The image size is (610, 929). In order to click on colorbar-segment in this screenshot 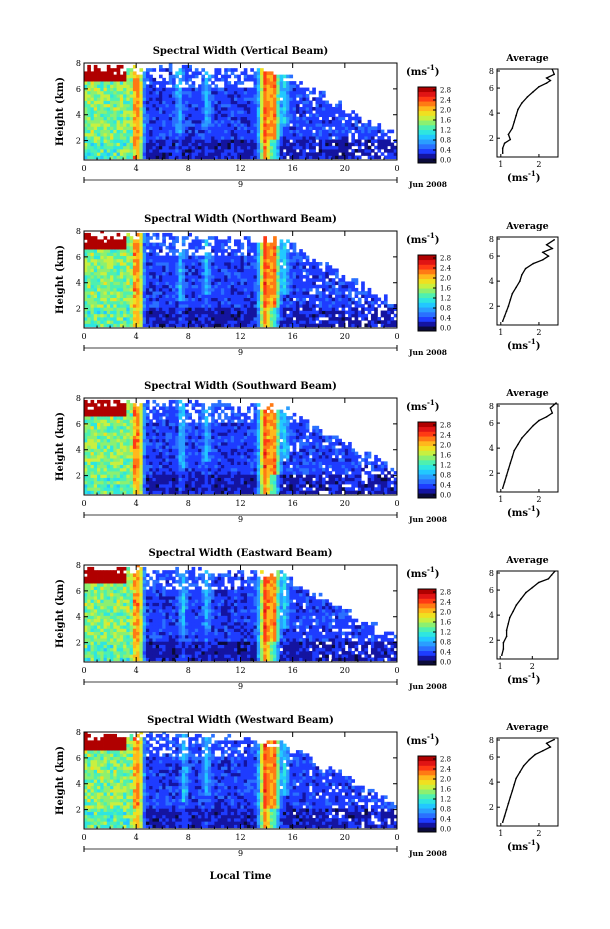, I will do `click(427, 132)`.